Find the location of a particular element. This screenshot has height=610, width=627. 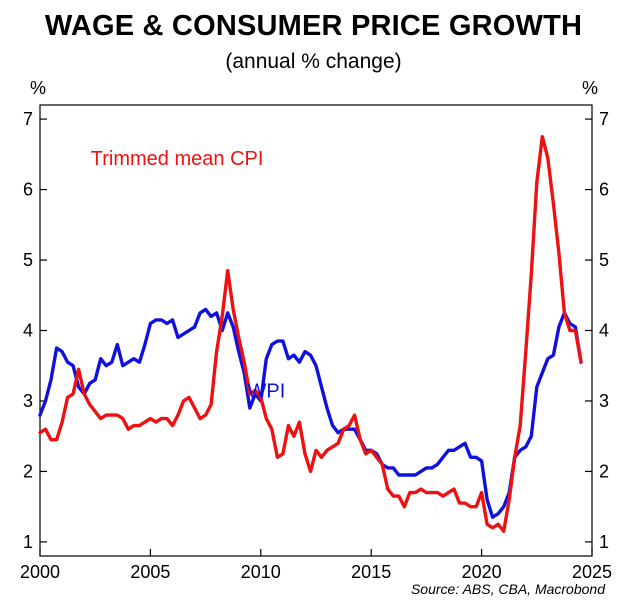

y-tick-label-left-5: 5 is located at coordinates (28, 260).